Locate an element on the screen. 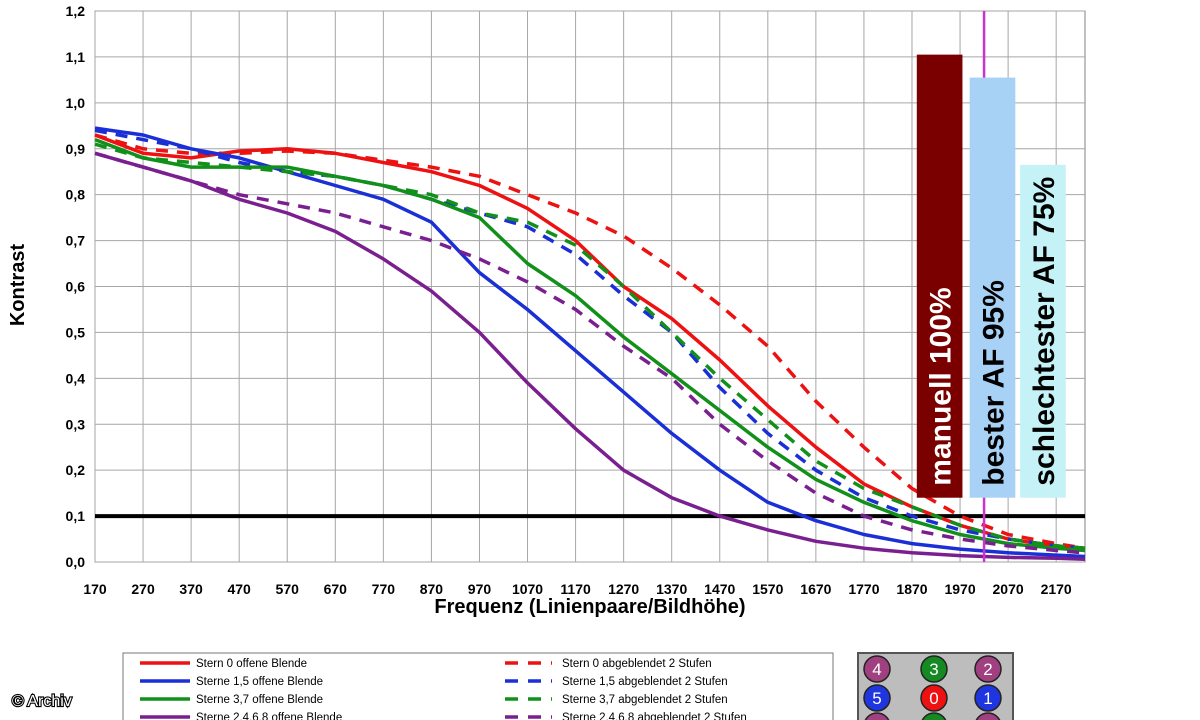 The width and height of the screenshot is (1200, 720). star-marker-label: 4 is located at coordinates (876, 669).